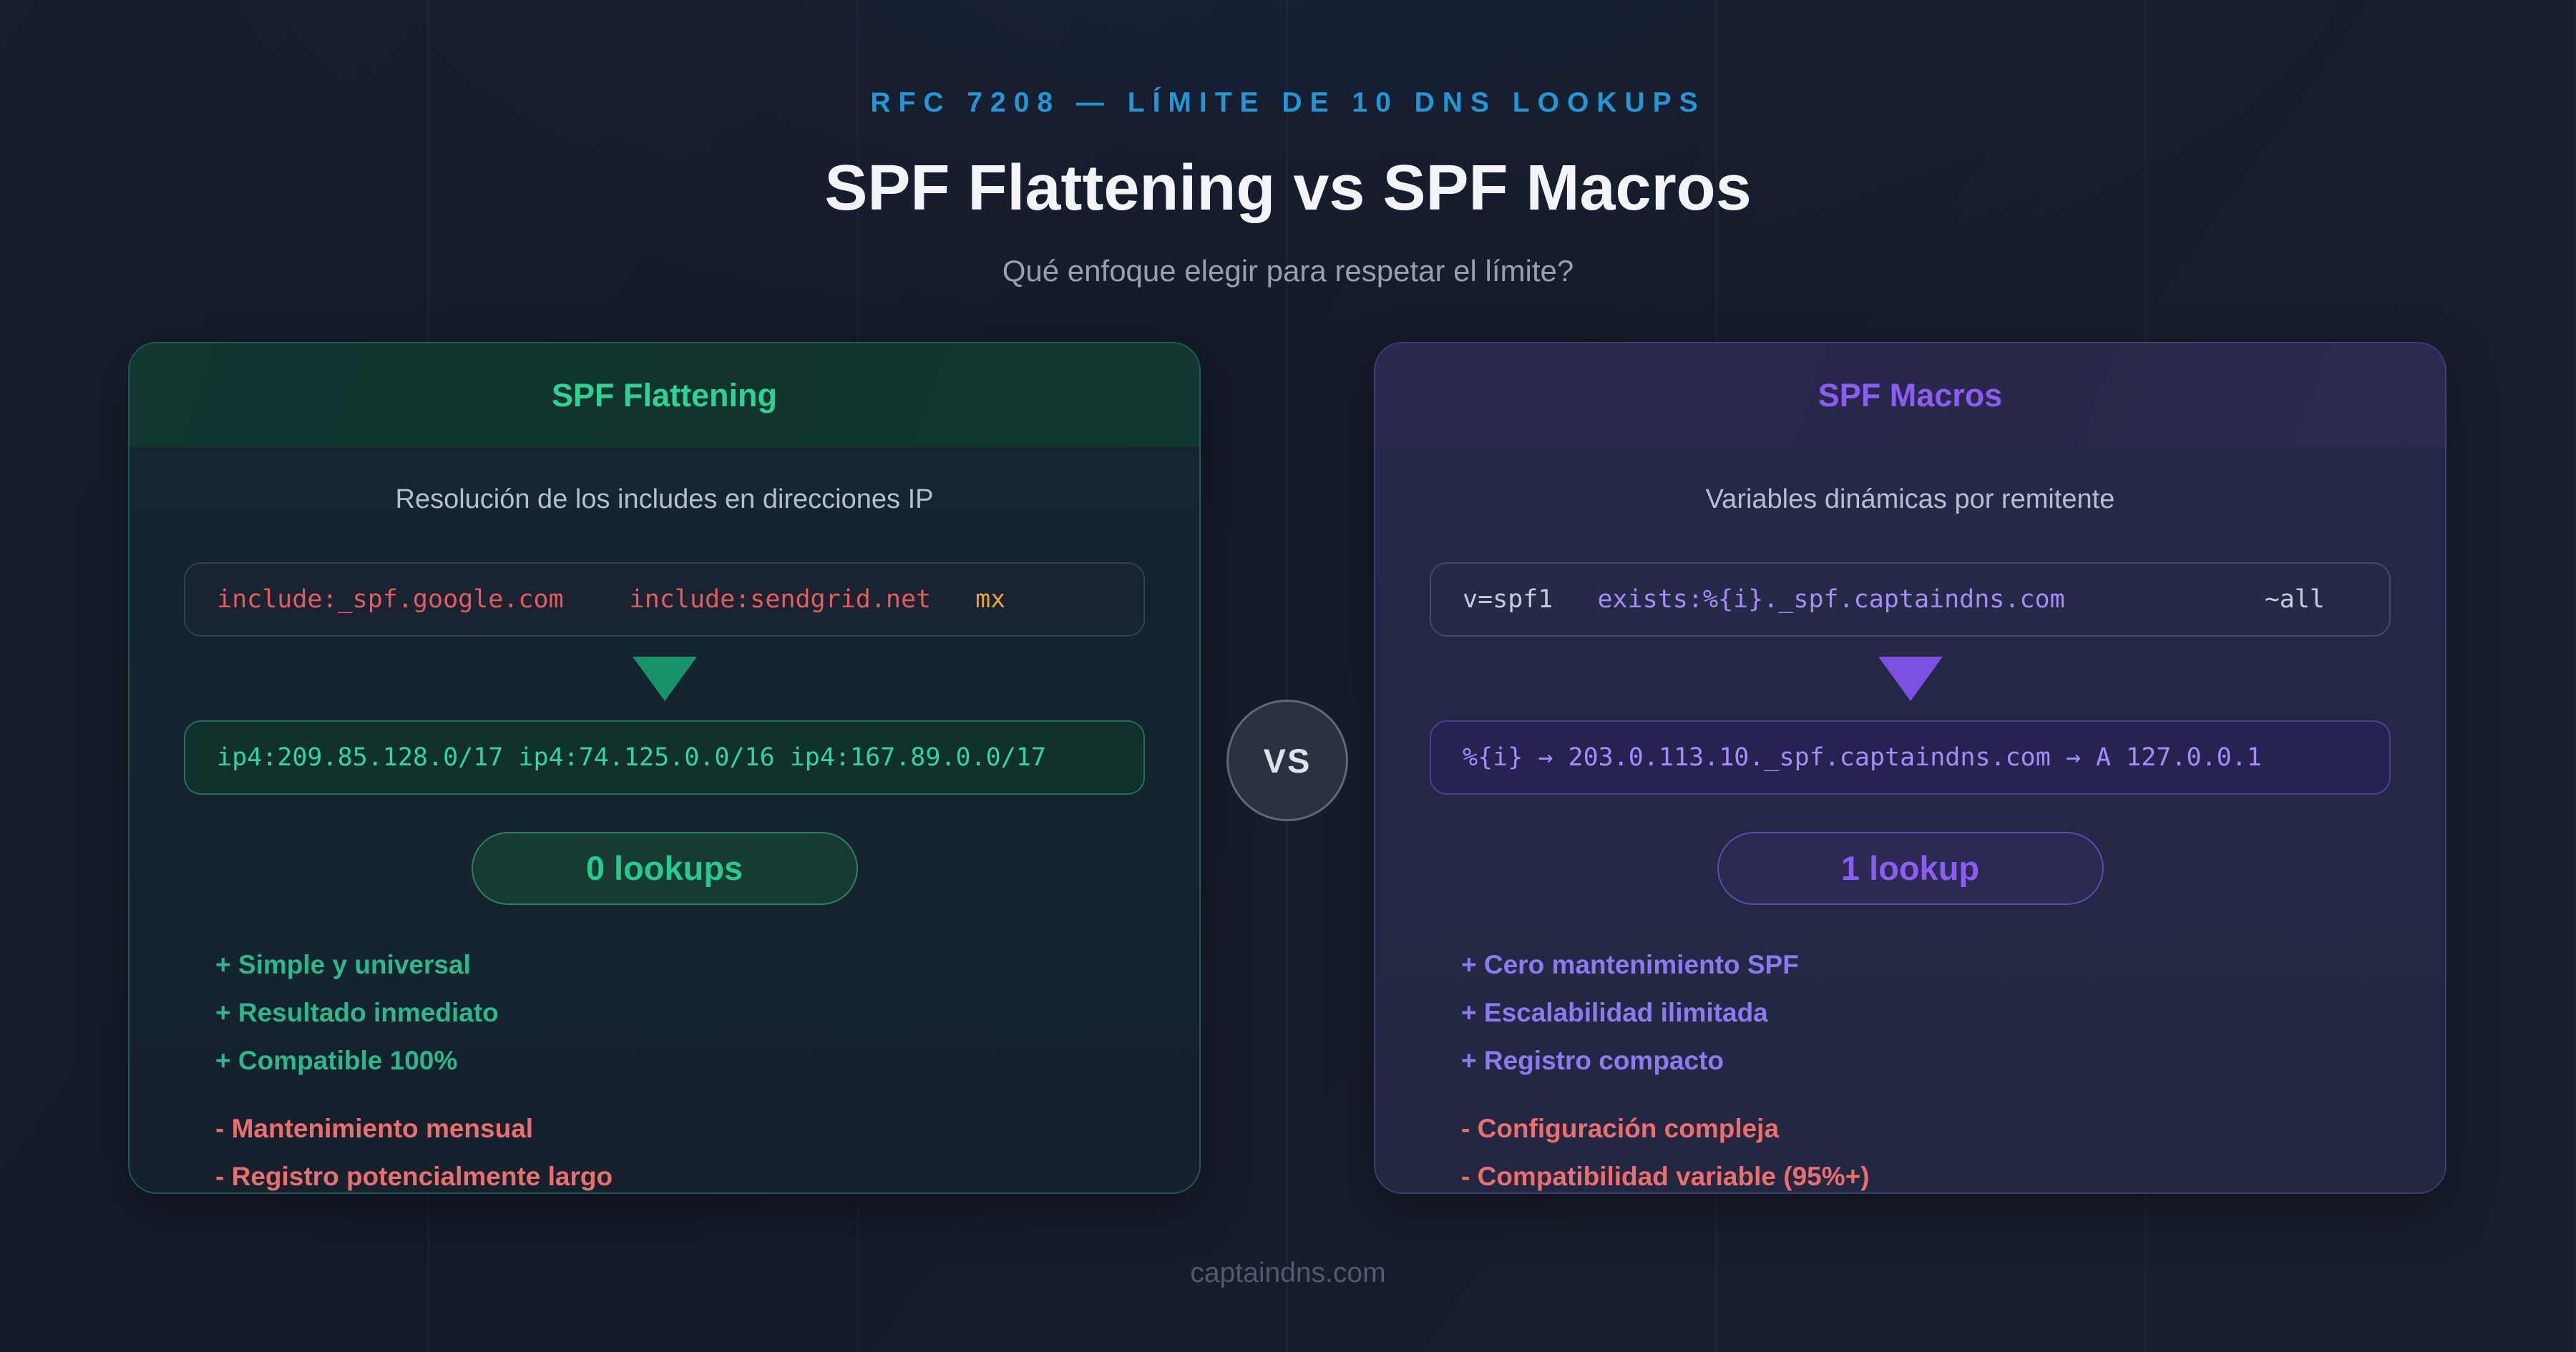  What do you see at coordinates (990, 600) in the screenshot?
I see `mx-token: mx` at bounding box center [990, 600].